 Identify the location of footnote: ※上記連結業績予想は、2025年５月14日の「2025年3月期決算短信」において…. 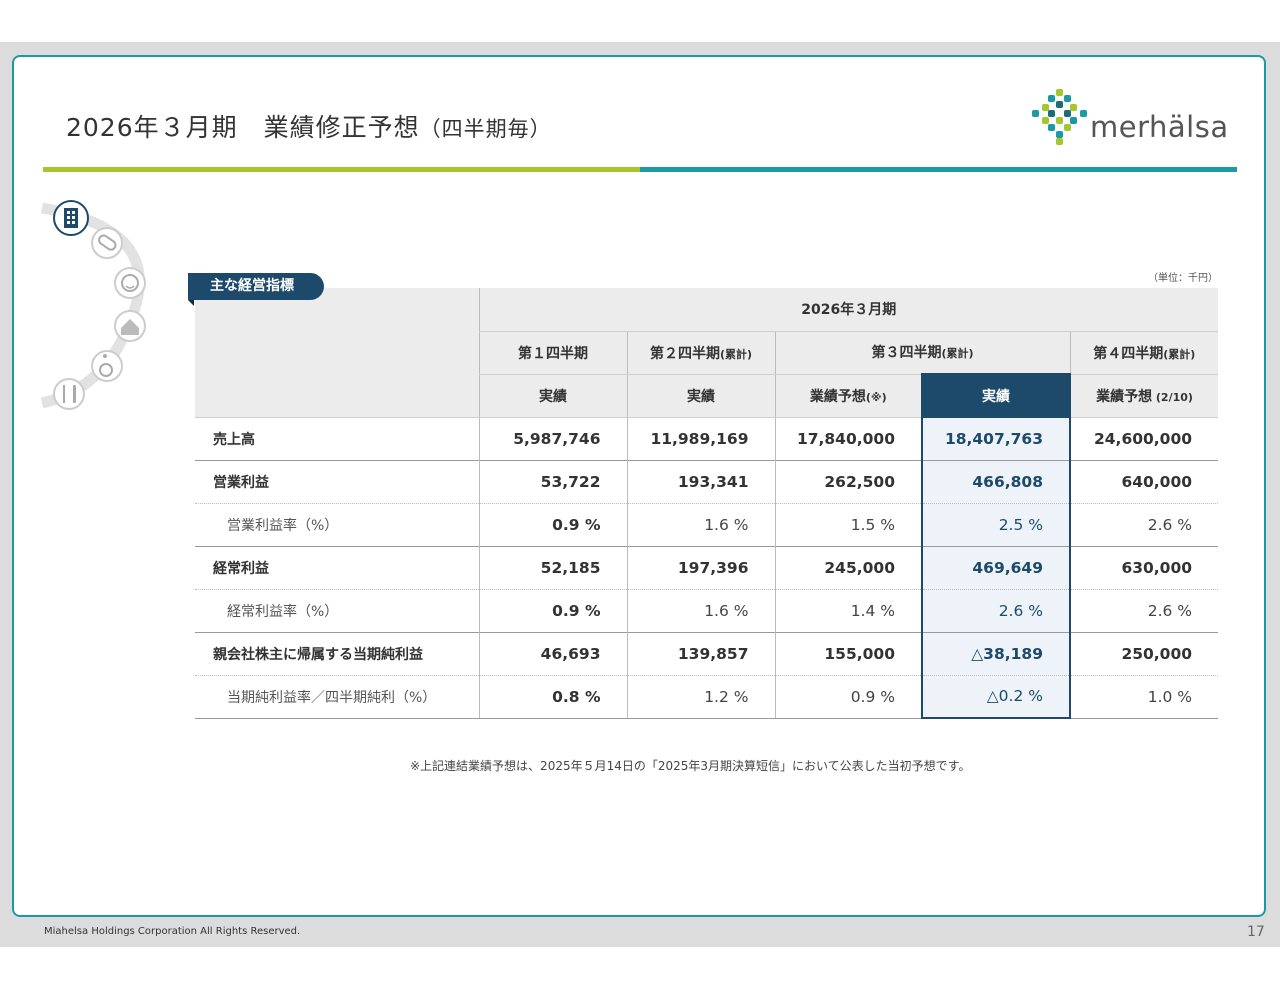
(690, 766).